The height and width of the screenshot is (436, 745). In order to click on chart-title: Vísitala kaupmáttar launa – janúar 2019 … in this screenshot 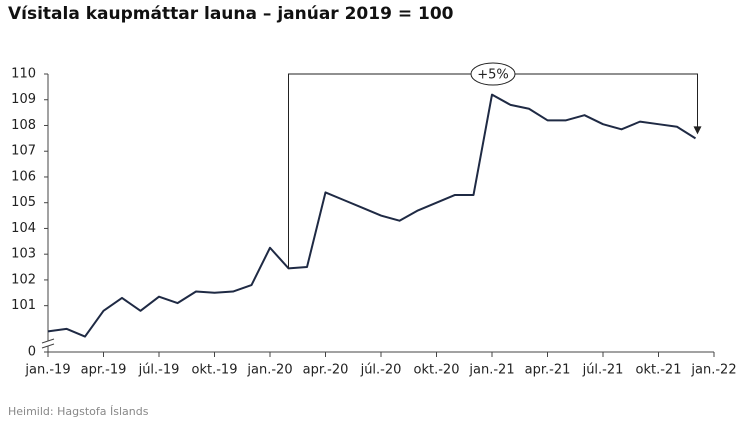, I will do `click(231, 14)`.